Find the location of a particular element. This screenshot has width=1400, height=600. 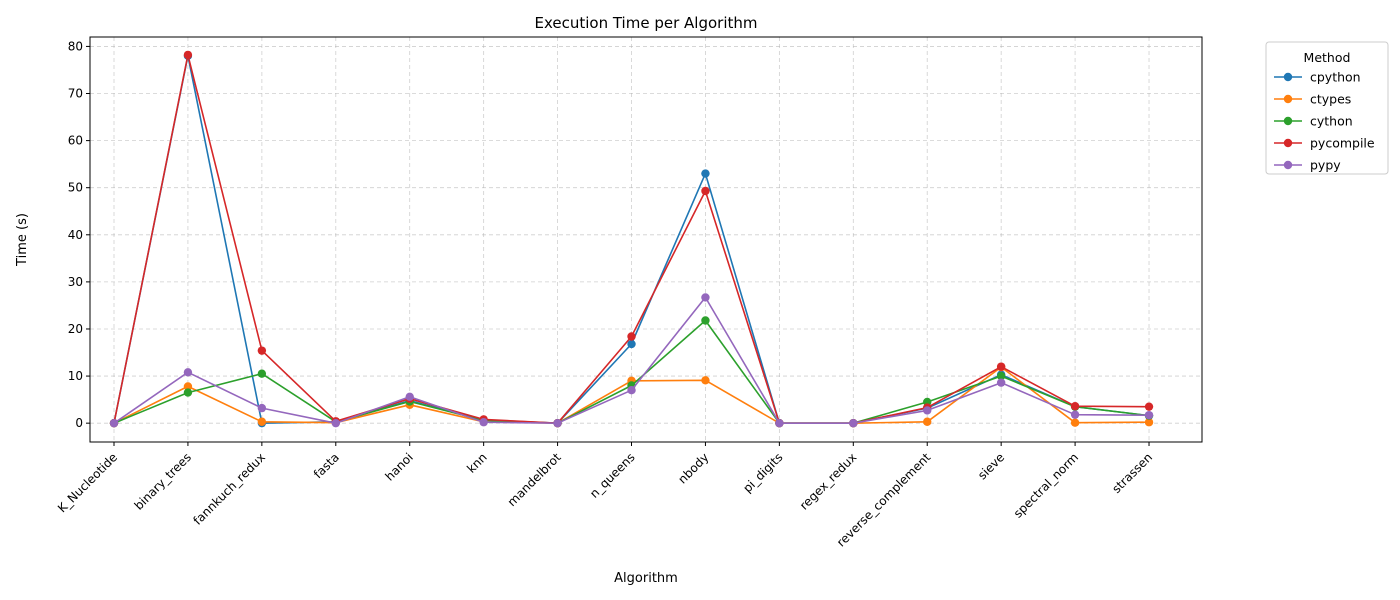

y-axis-label: Time (s) is located at coordinates (22, 240).